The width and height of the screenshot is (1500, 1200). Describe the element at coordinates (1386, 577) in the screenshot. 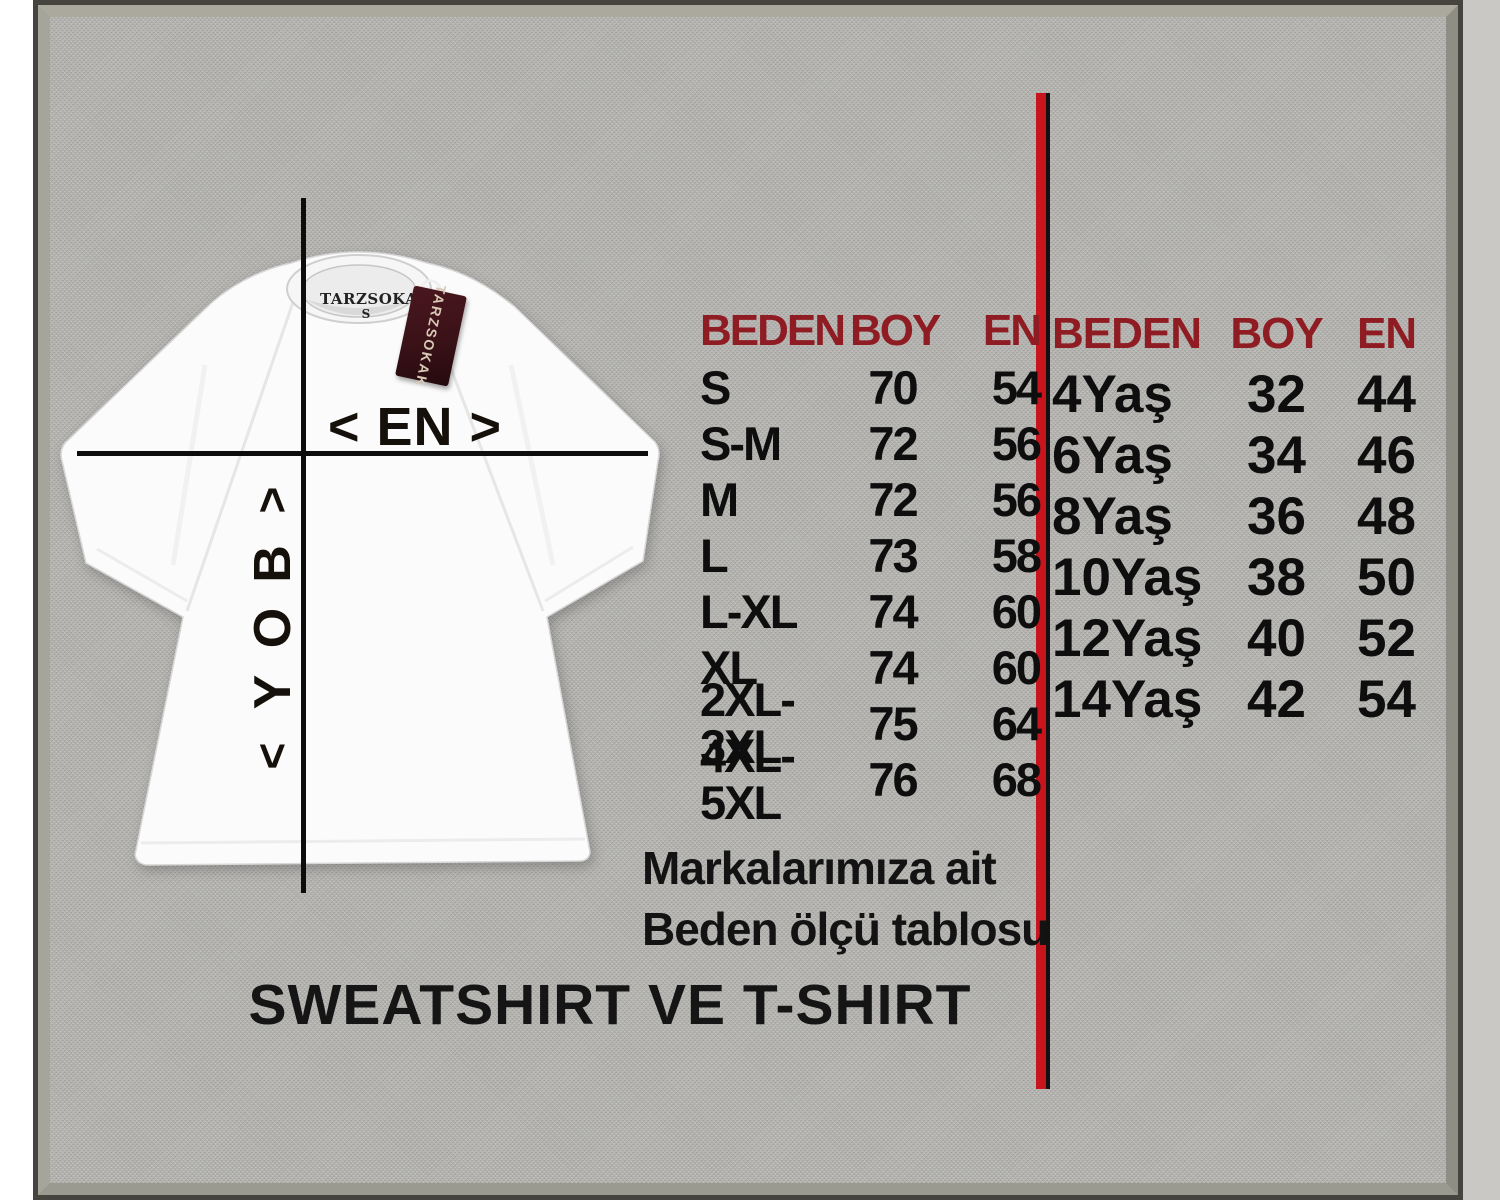

I see `en-cell: 50` at that location.